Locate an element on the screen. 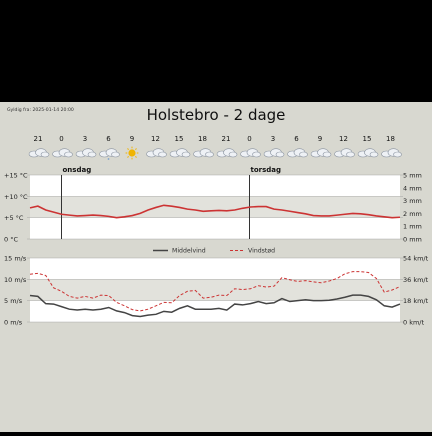  left-tick-label: 10 m/s is located at coordinates (15, 280).